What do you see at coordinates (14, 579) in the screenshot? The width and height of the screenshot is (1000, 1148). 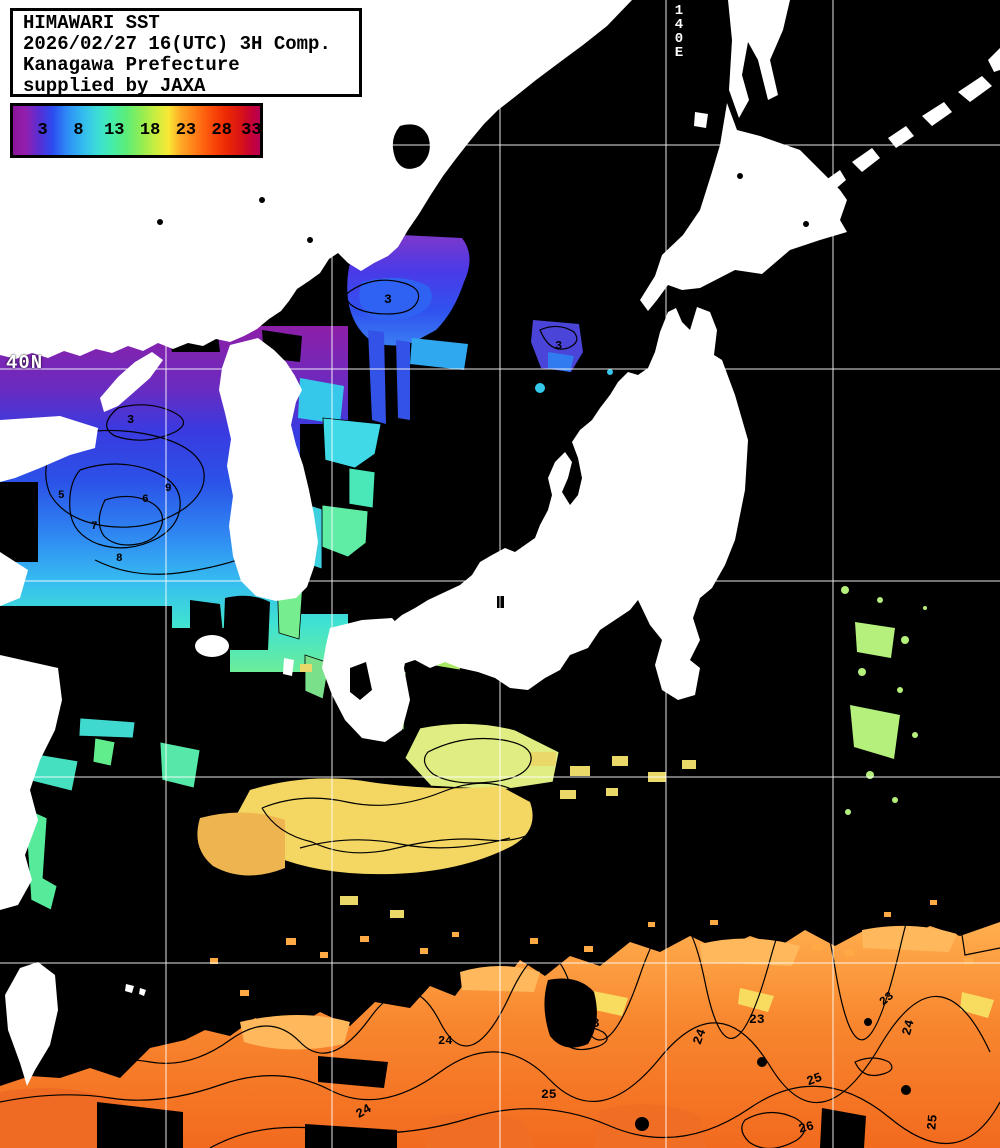 I see `land-china-coast` at bounding box center [14, 579].